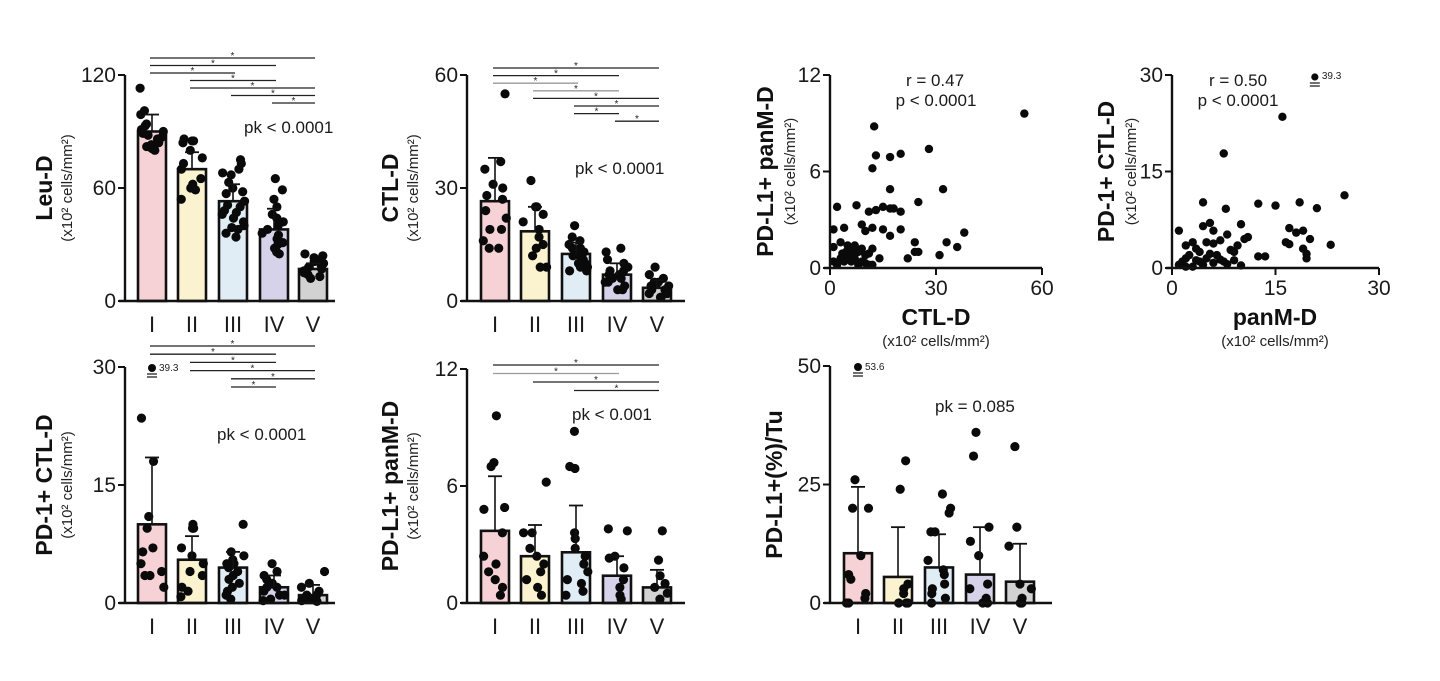 The width and height of the screenshot is (1440, 681). Describe the element at coordinates (446, 188) in the screenshot. I see `y-tick-label: 30` at that location.